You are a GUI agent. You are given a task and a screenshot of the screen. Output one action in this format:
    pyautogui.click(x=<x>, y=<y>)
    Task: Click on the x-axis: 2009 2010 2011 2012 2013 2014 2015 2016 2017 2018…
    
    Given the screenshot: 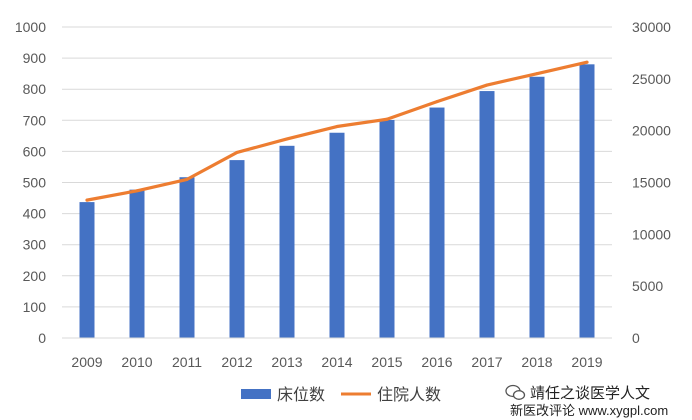 What is the action you would take?
    pyautogui.click(x=337, y=353)
    